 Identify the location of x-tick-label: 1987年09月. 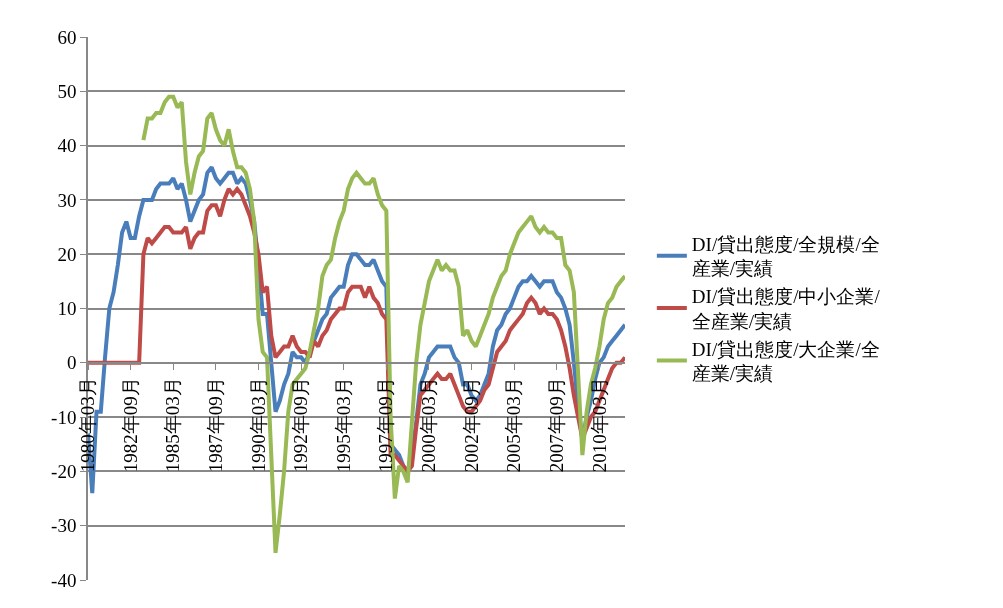
(216, 425).